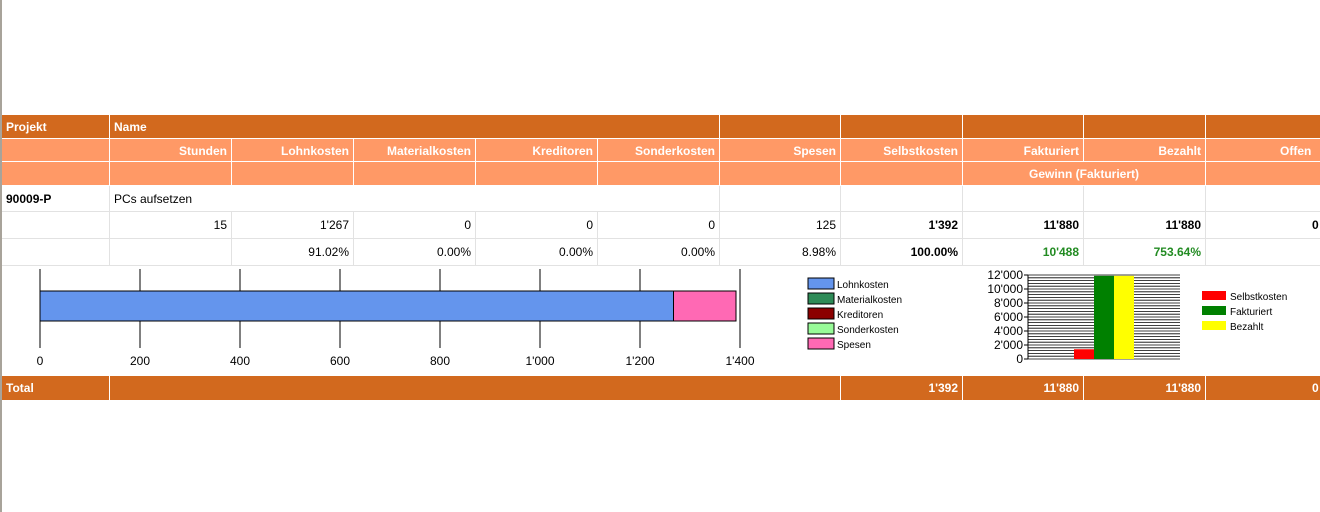 Image resolution: width=1320 pixels, height=512 pixels. I want to click on fakturiert-header: Fakturiert, so click(1022, 150).